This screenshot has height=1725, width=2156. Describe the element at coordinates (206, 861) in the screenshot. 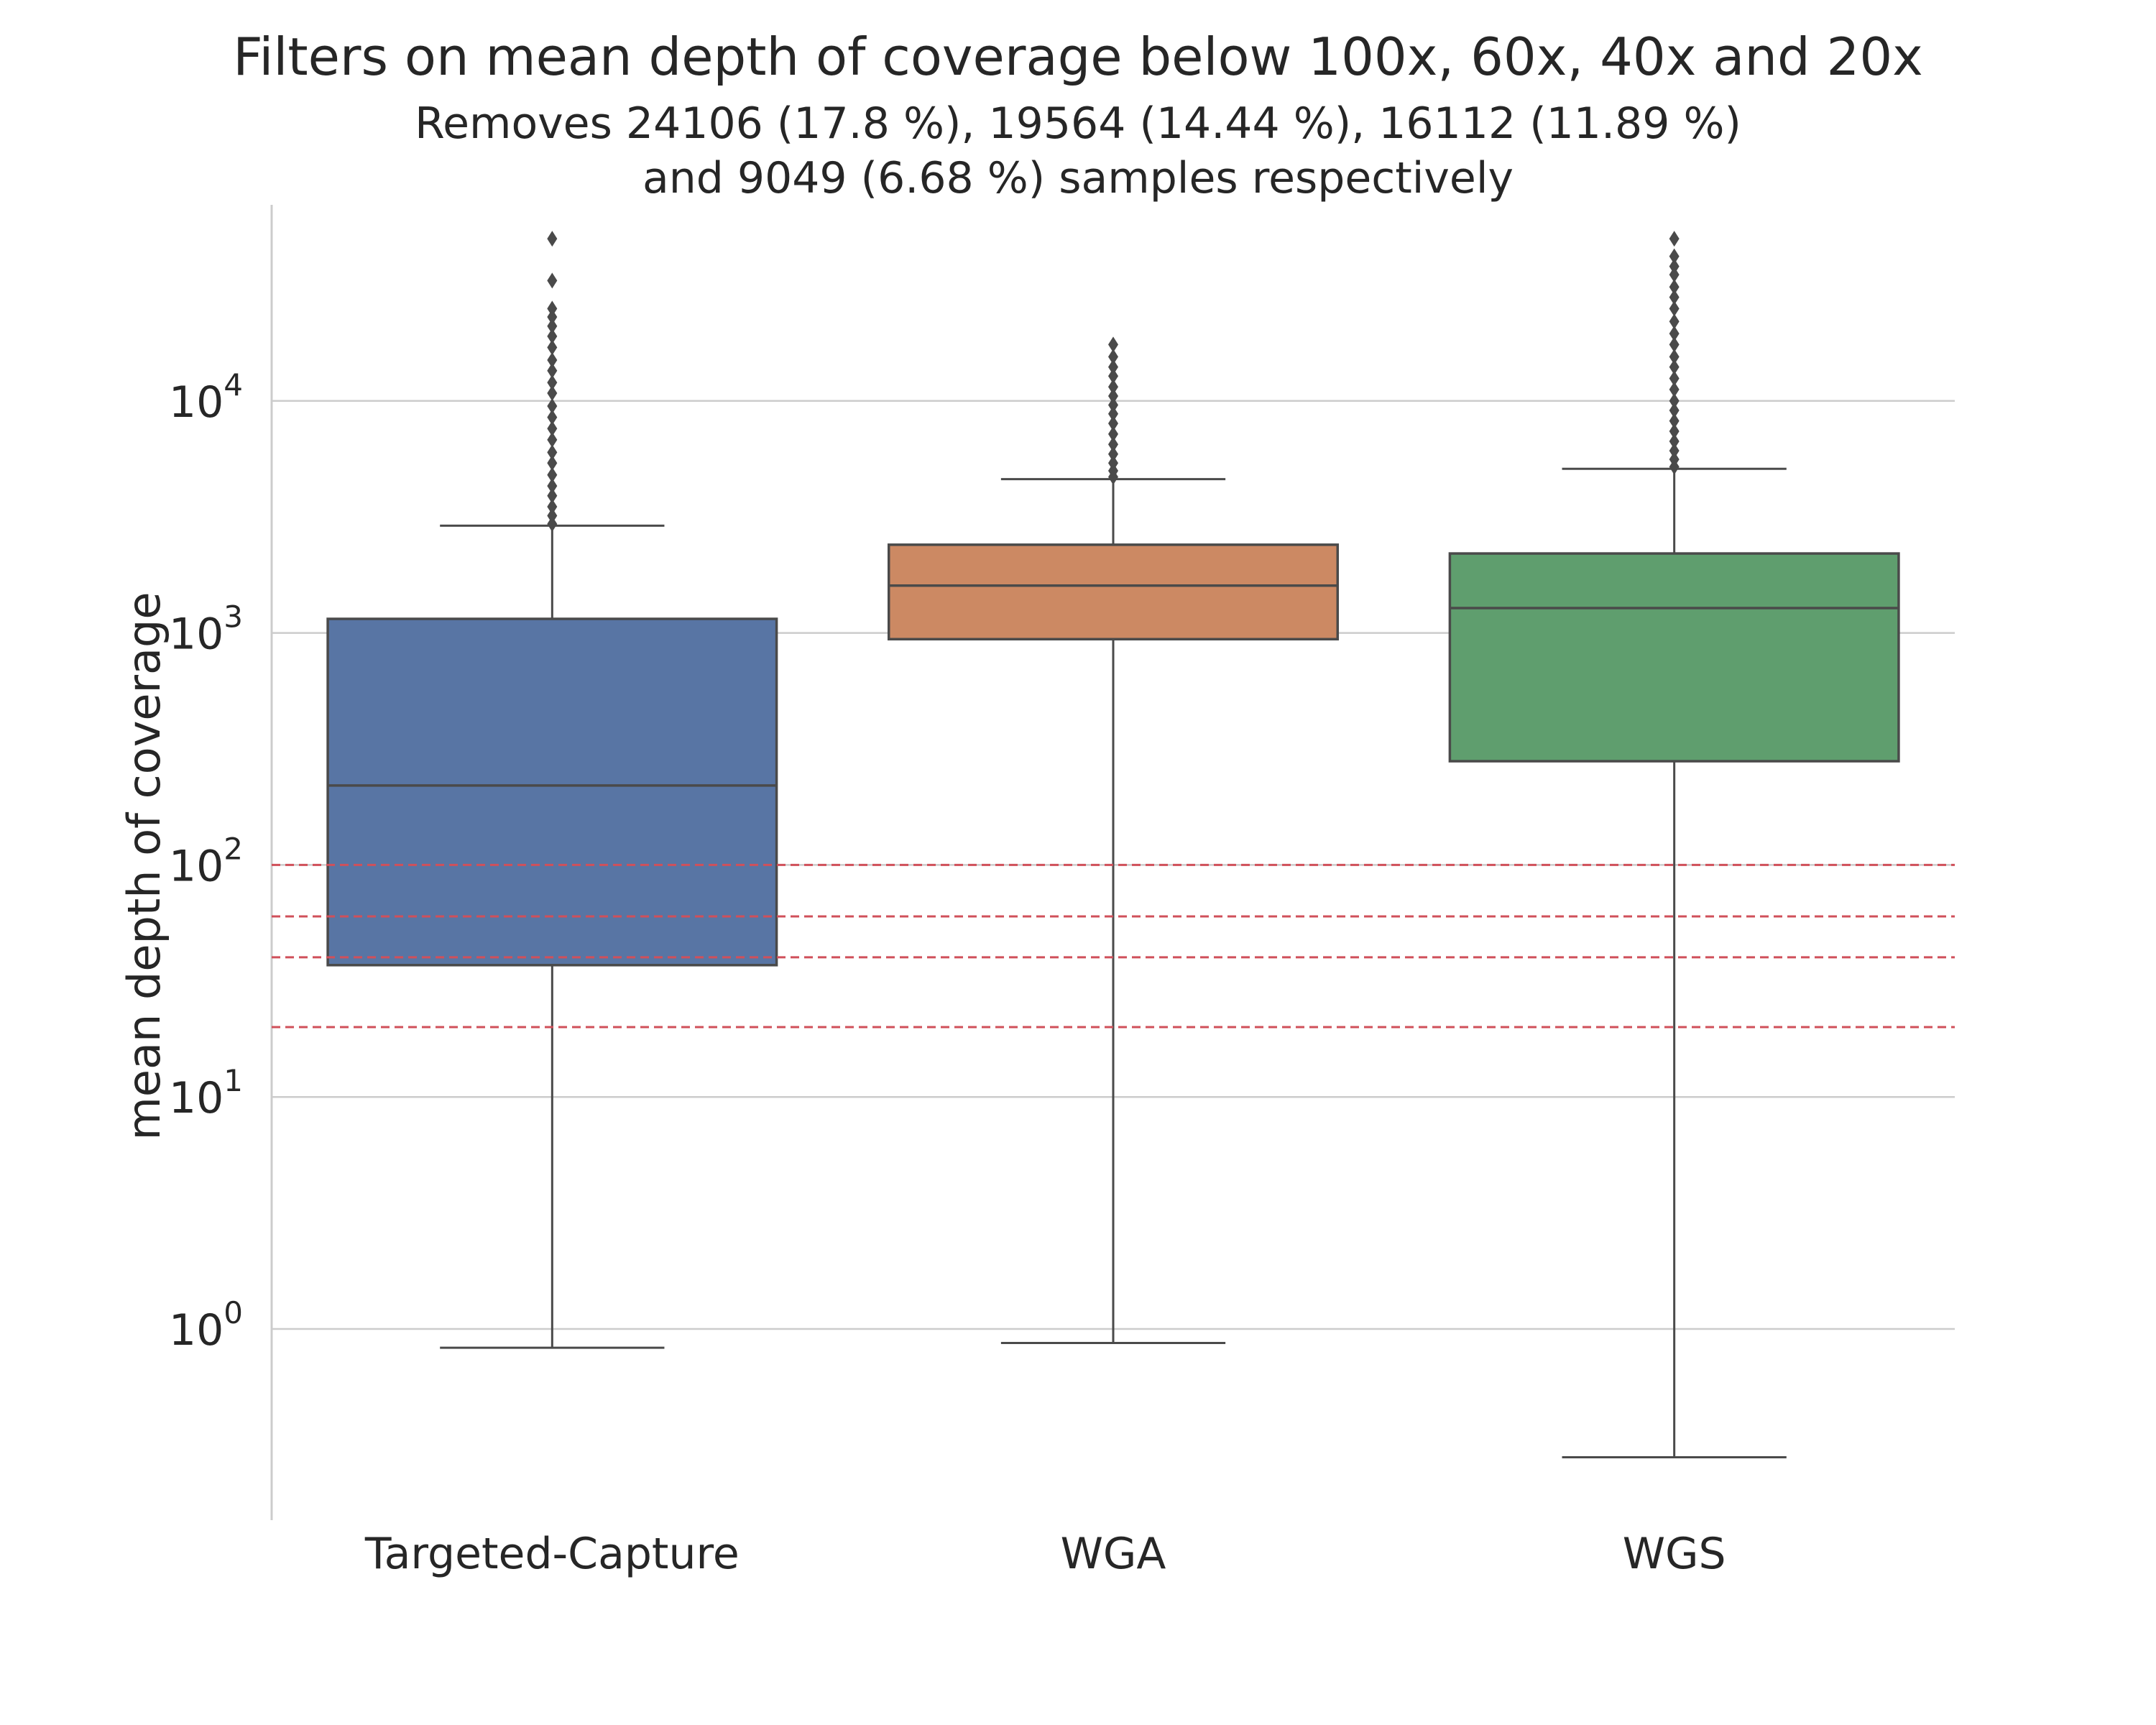

I see `y-tick-label-2: 10²` at that location.